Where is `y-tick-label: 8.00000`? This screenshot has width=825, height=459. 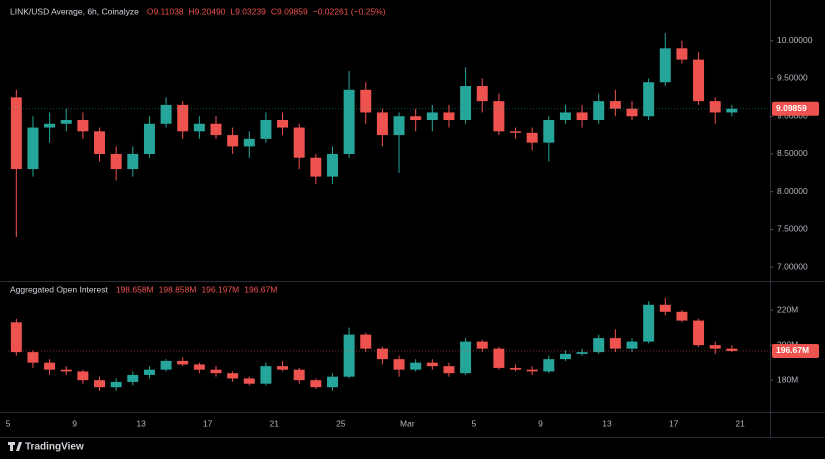
y-tick-label: 8.00000 is located at coordinates (792, 191).